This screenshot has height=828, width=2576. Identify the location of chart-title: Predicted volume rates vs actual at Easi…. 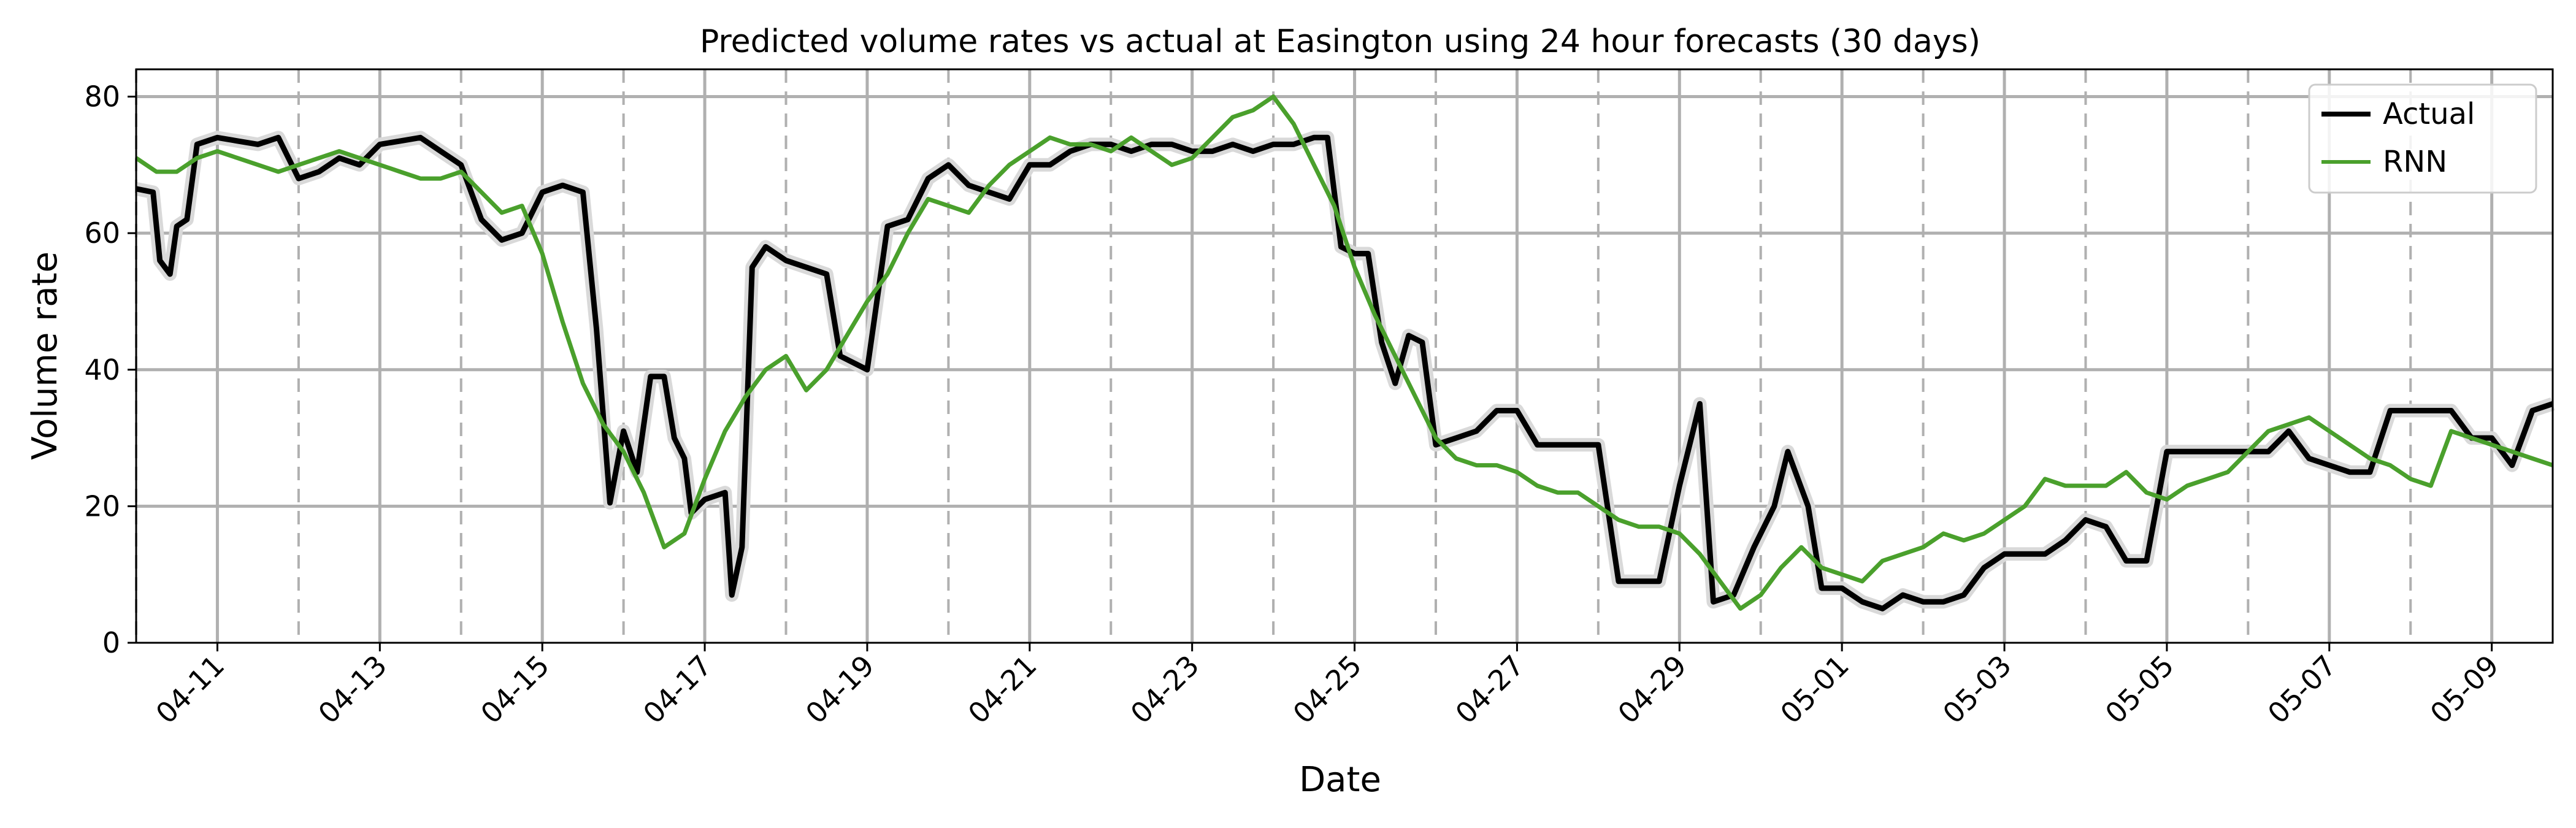
(1340, 41).